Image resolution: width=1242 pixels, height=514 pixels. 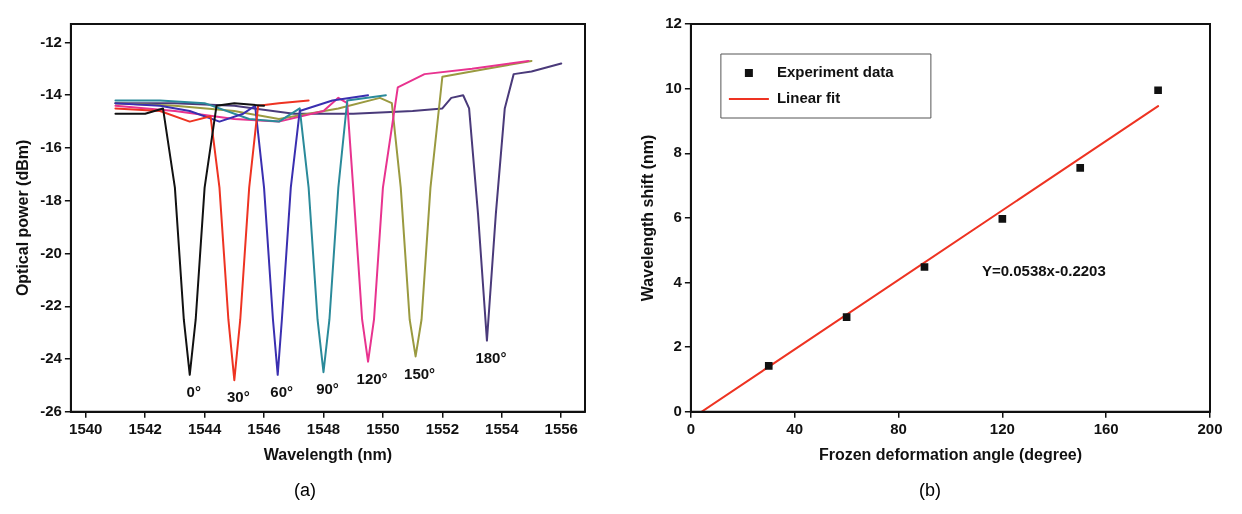 What do you see at coordinates (561, 428) in the screenshot?
I see `x-tick-label: 1556` at bounding box center [561, 428].